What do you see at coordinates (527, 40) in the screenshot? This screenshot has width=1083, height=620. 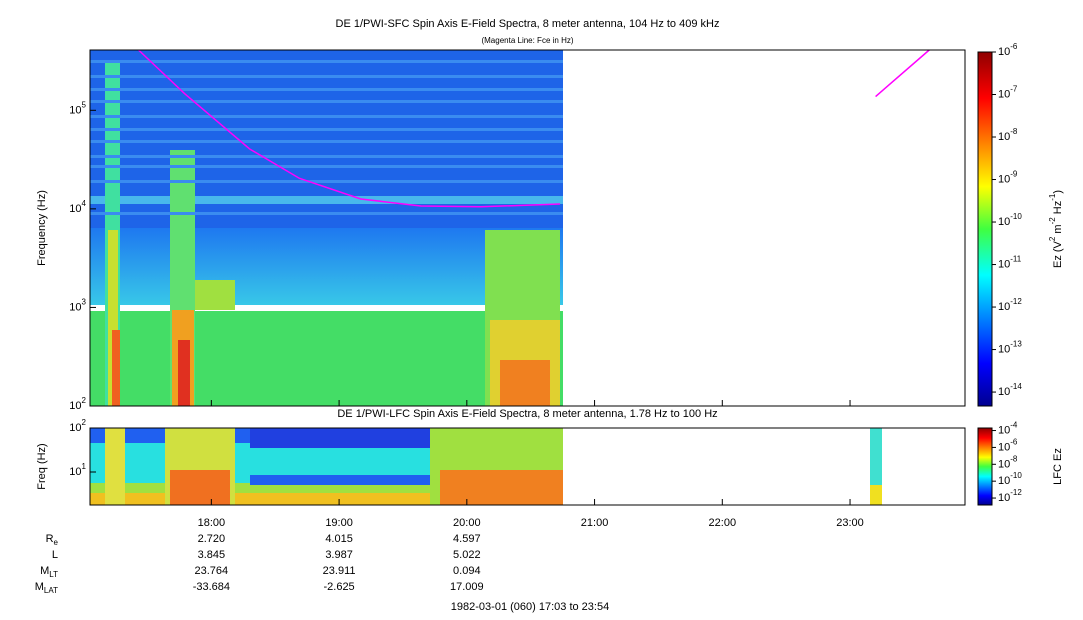 I see `chart-subtitle: (Magenta Line: Fce in Hz)` at bounding box center [527, 40].